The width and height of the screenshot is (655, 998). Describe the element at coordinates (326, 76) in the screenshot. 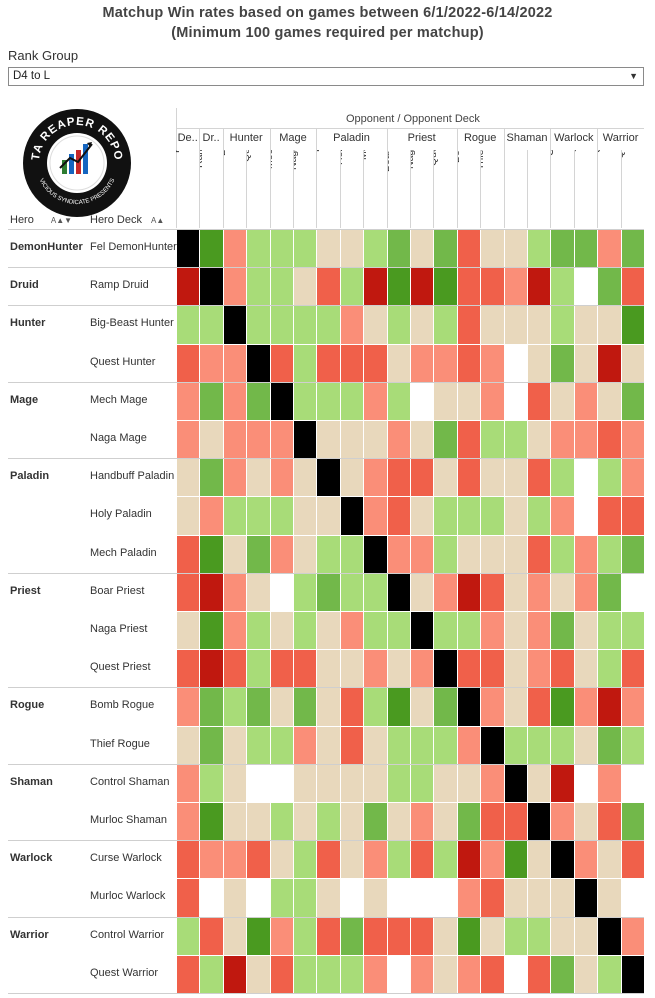

I see `rank-group-dropdown: D4 to L ▼` at that location.